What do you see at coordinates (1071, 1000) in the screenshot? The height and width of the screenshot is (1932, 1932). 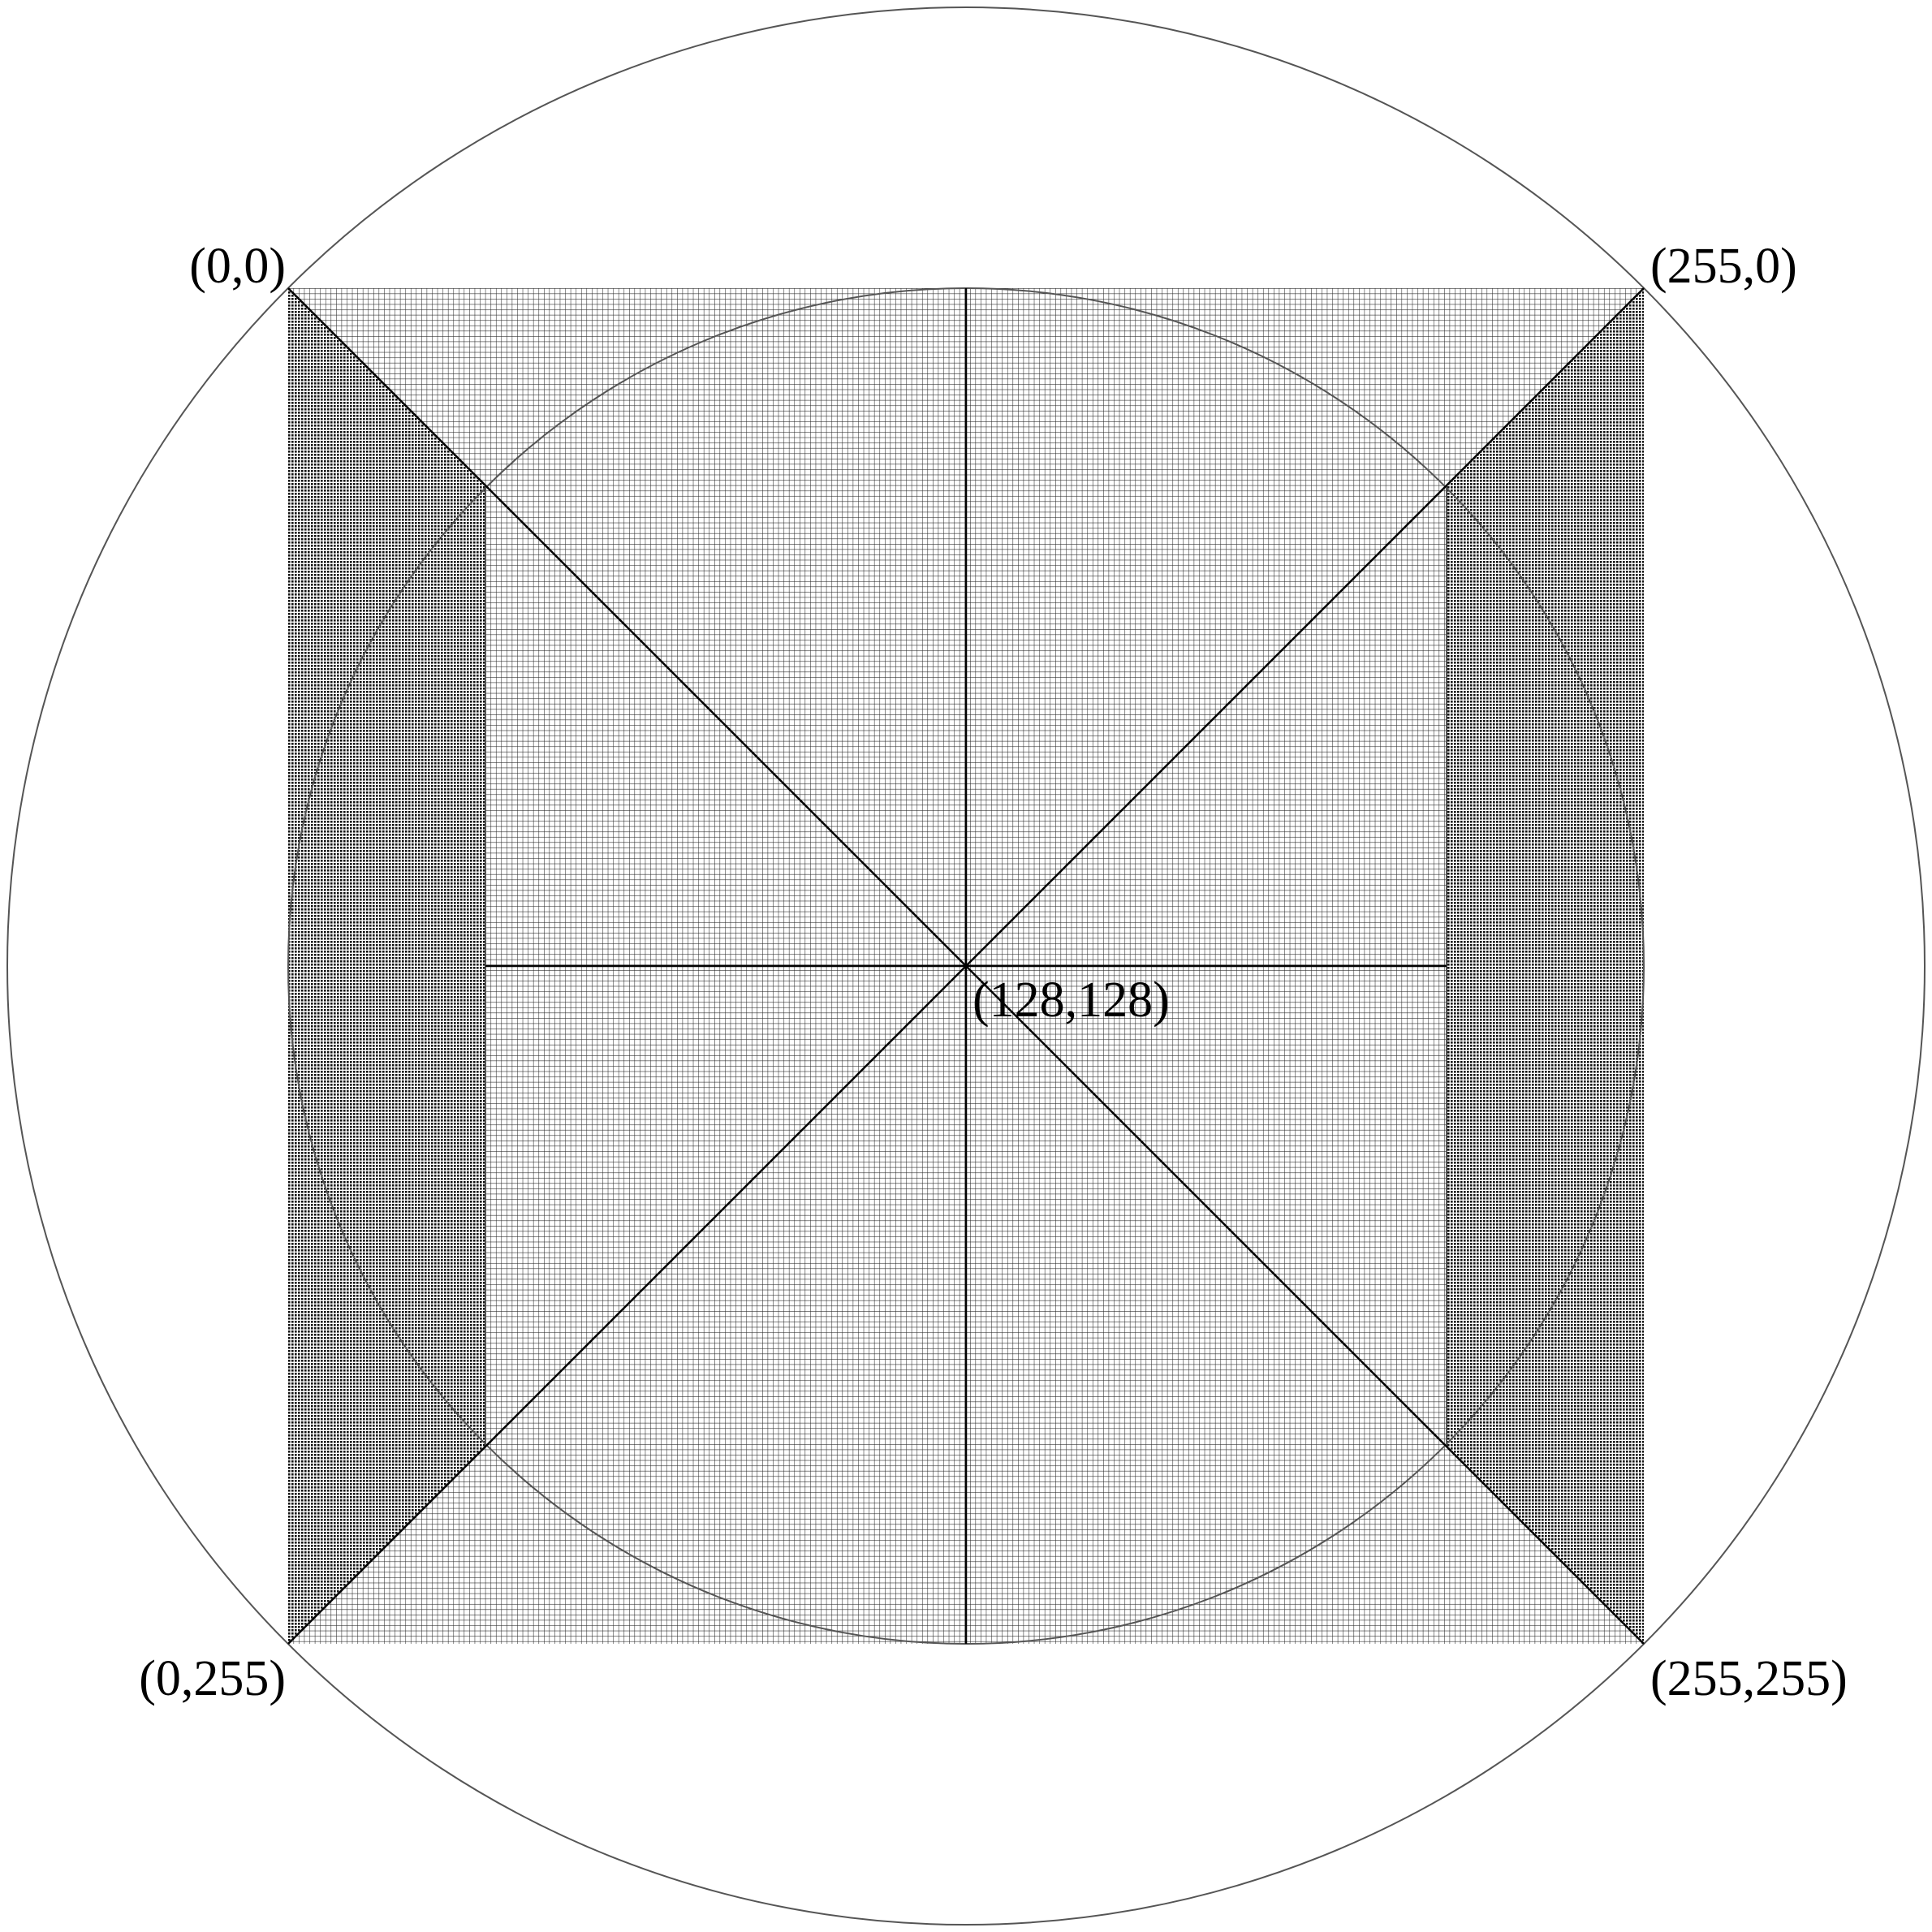 I see `label-center: (128,128)` at bounding box center [1071, 1000].